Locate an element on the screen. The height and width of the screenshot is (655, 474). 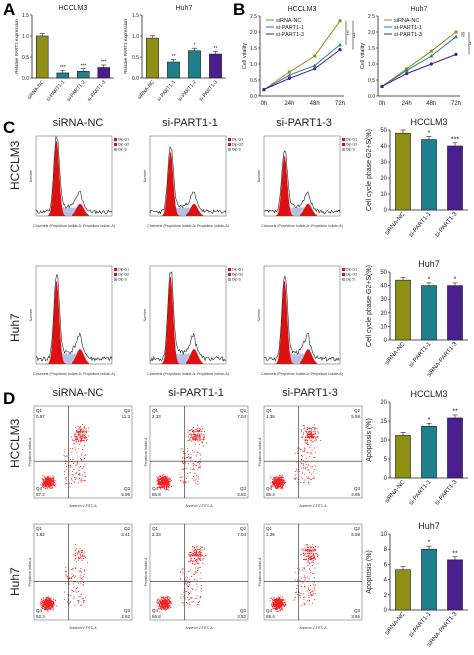
y-tick-label: 0 is located at coordinates (386, 211).